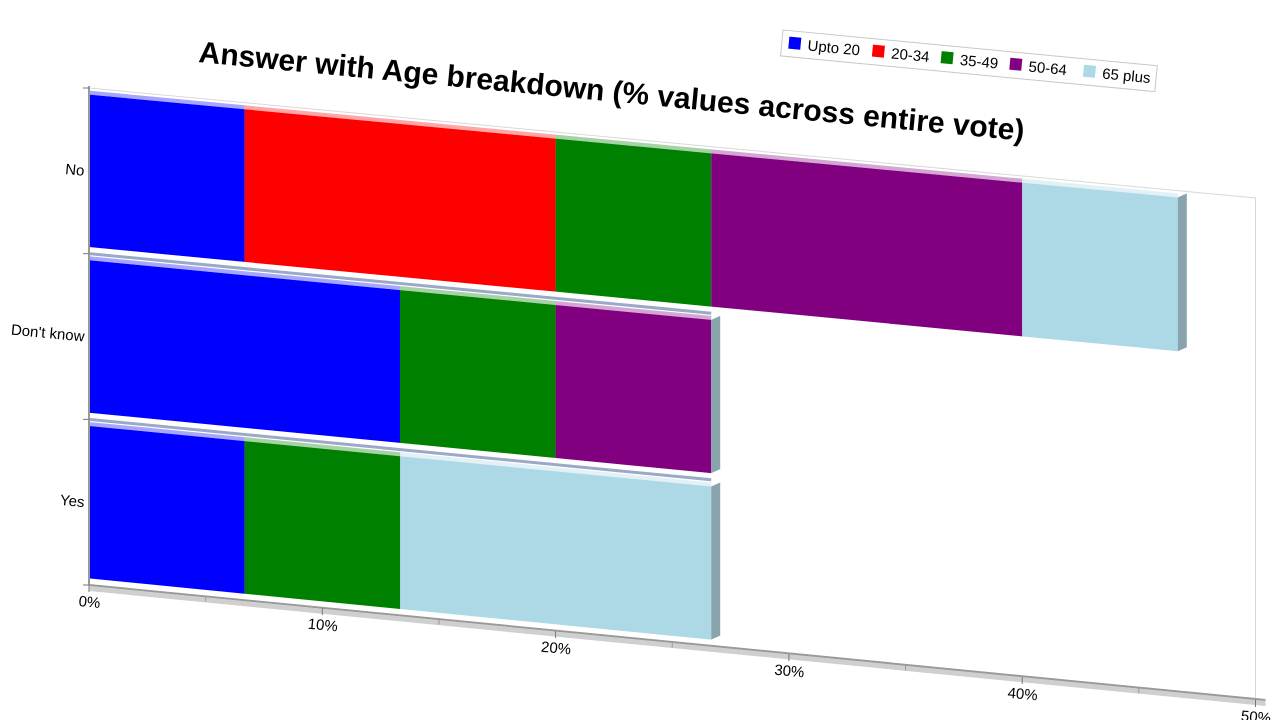 Image resolution: width=1280 pixels, height=720 pixels. I want to click on y-category-label: Don't know, so click(47, 334).